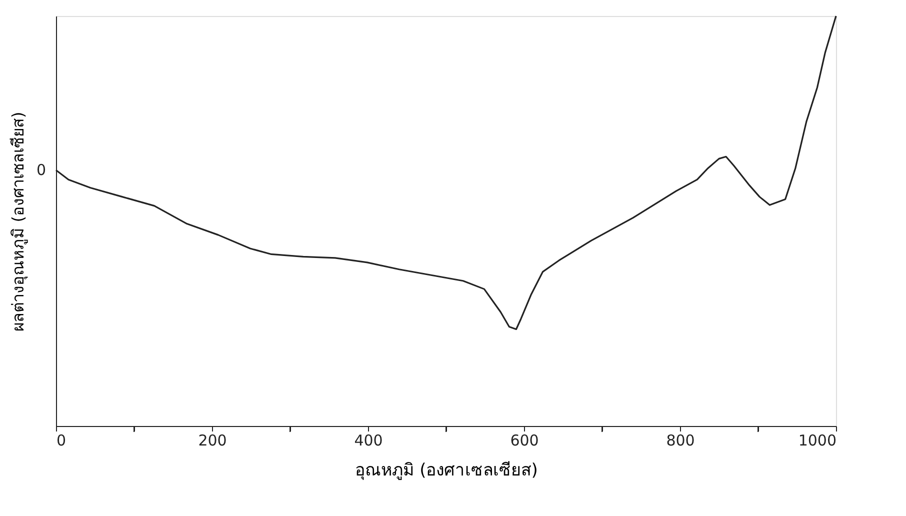 The image size is (906, 516). What do you see at coordinates (817, 441) in the screenshot?
I see `x-tick-label: 1000` at bounding box center [817, 441].